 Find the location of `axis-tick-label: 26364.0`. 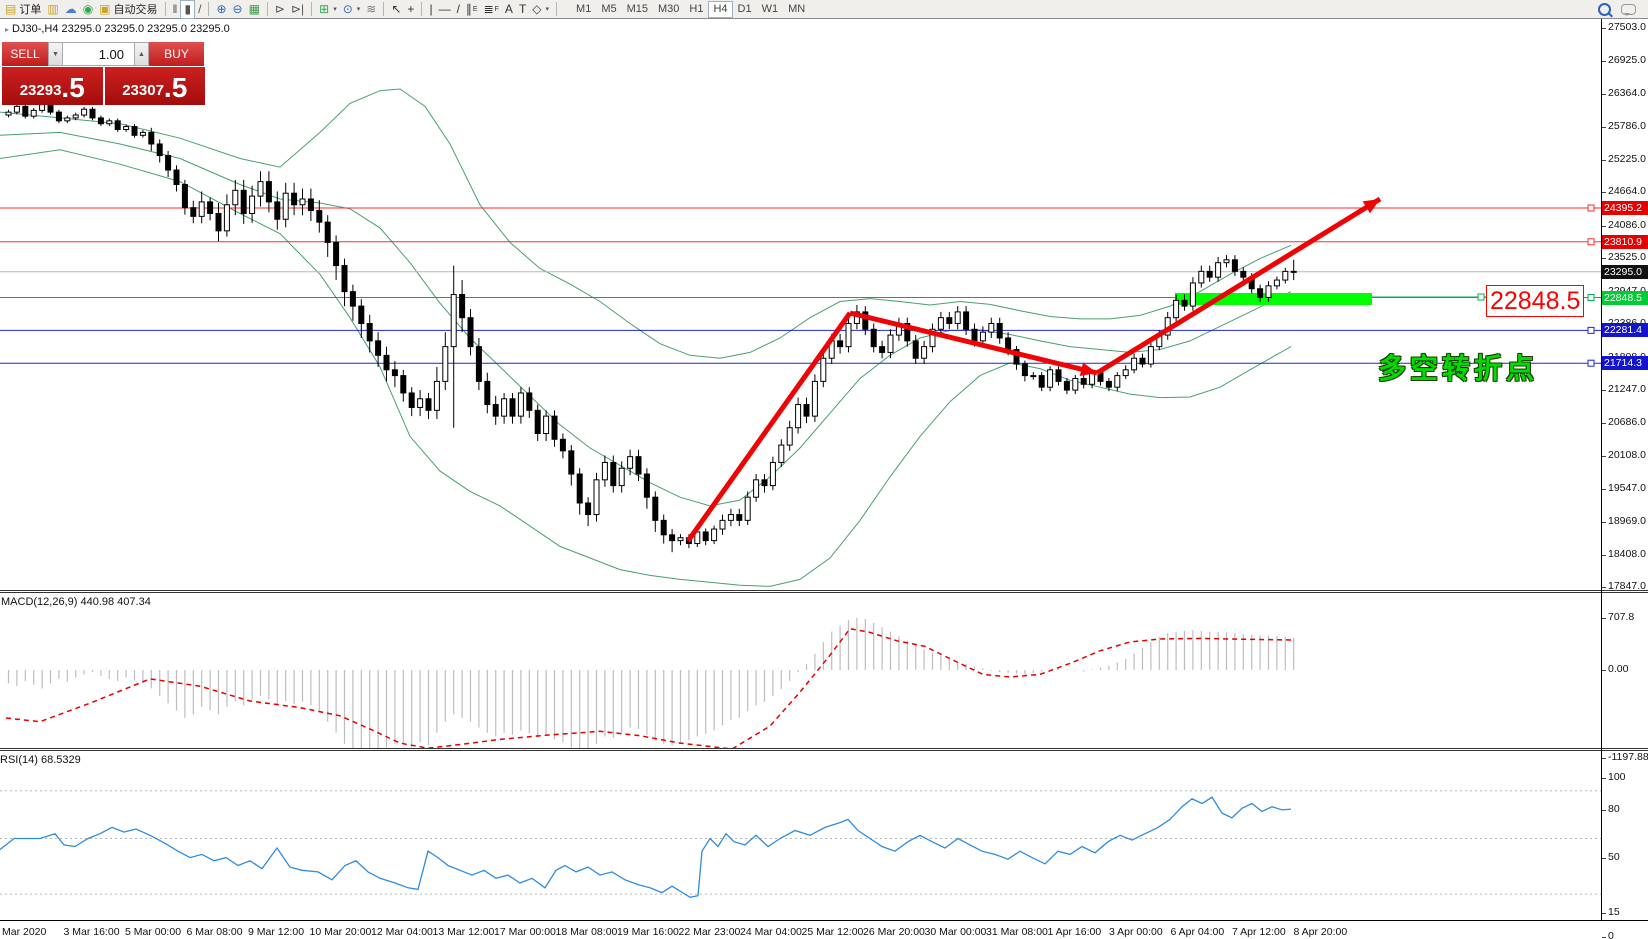

axis-tick-label: 26364.0 is located at coordinates (1624, 93).